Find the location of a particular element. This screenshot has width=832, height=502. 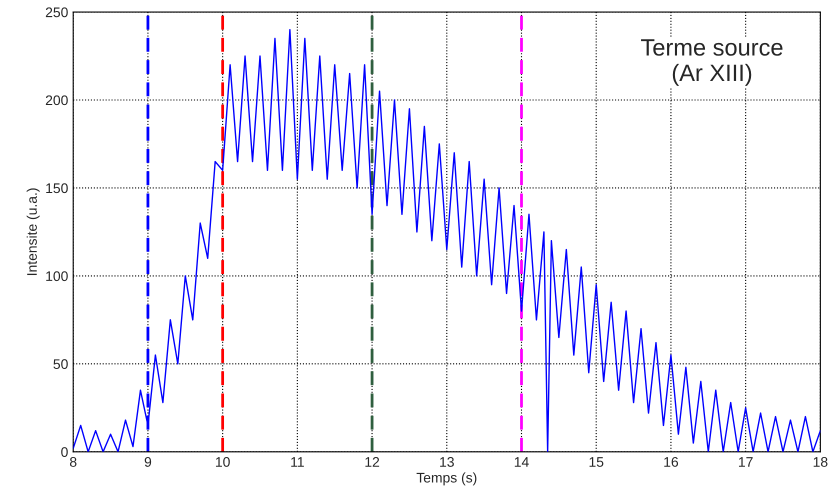

x-axis-title: Temps (s) is located at coordinates (446, 479).